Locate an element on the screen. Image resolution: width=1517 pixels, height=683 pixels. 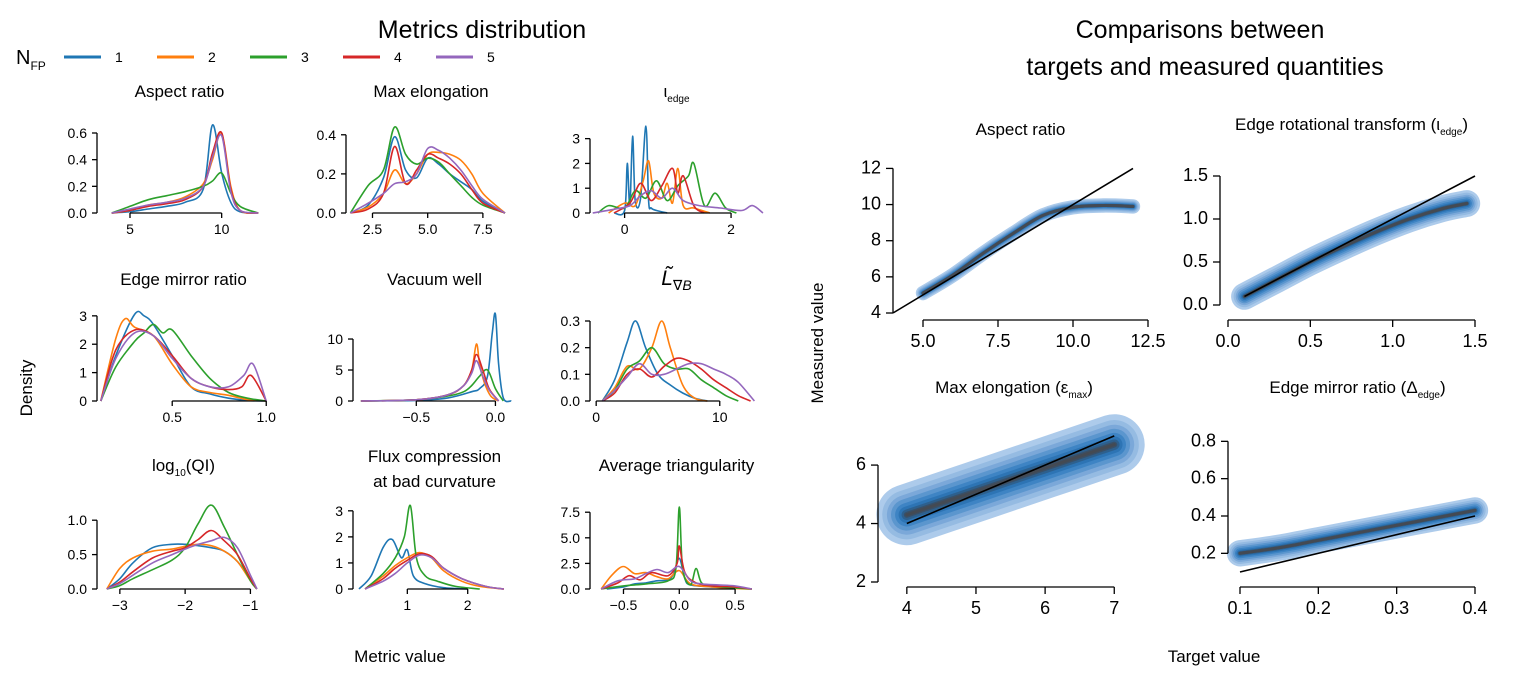
x-tick-label: 10 is located at coordinates (222, 229).